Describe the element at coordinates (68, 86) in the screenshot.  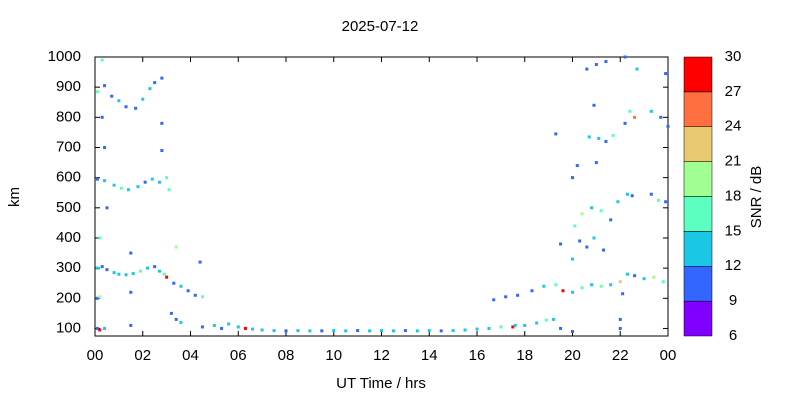
I see `y-tick-label: 900` at that location.